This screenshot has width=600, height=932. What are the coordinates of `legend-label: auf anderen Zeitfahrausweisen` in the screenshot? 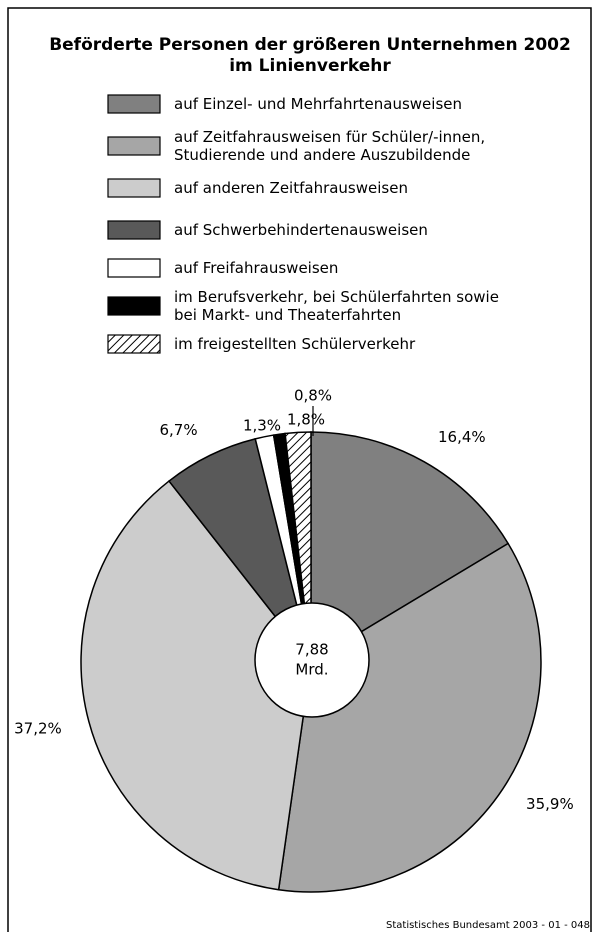 It's located at (291, 188).